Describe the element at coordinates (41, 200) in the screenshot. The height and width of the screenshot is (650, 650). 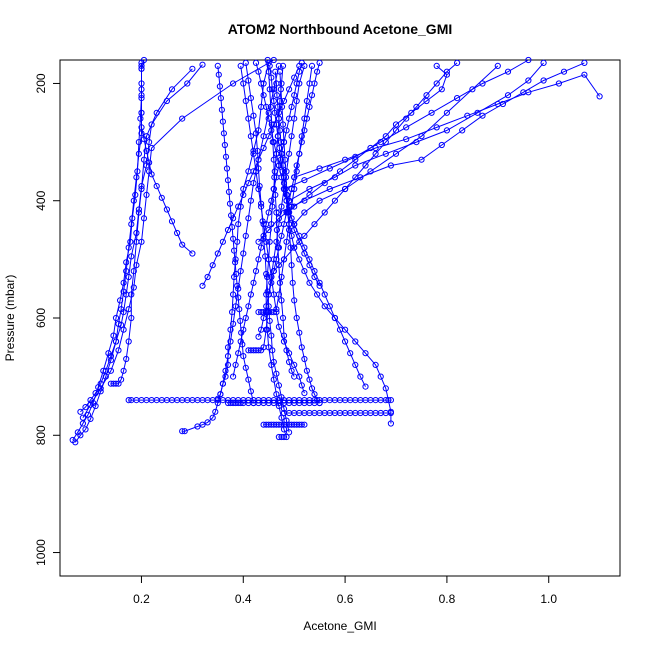
I see `y-tick-label: 400` at that location.